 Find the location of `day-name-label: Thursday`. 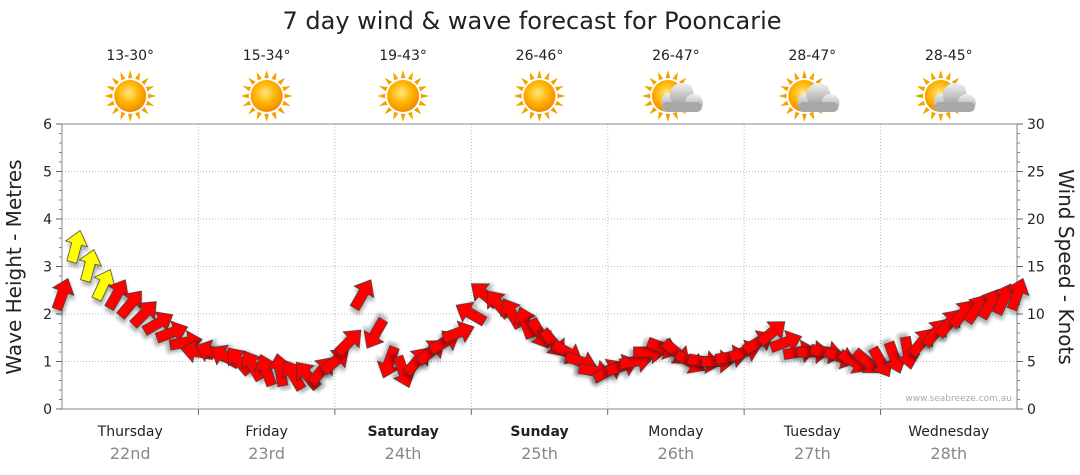

day-name-label: Thursday is located at coordinates (130, 432).